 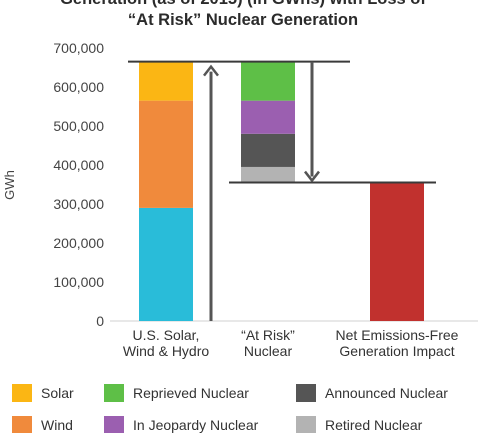 I want to click on legend-label: Announced Nuclear, so click(x=386, y=393).